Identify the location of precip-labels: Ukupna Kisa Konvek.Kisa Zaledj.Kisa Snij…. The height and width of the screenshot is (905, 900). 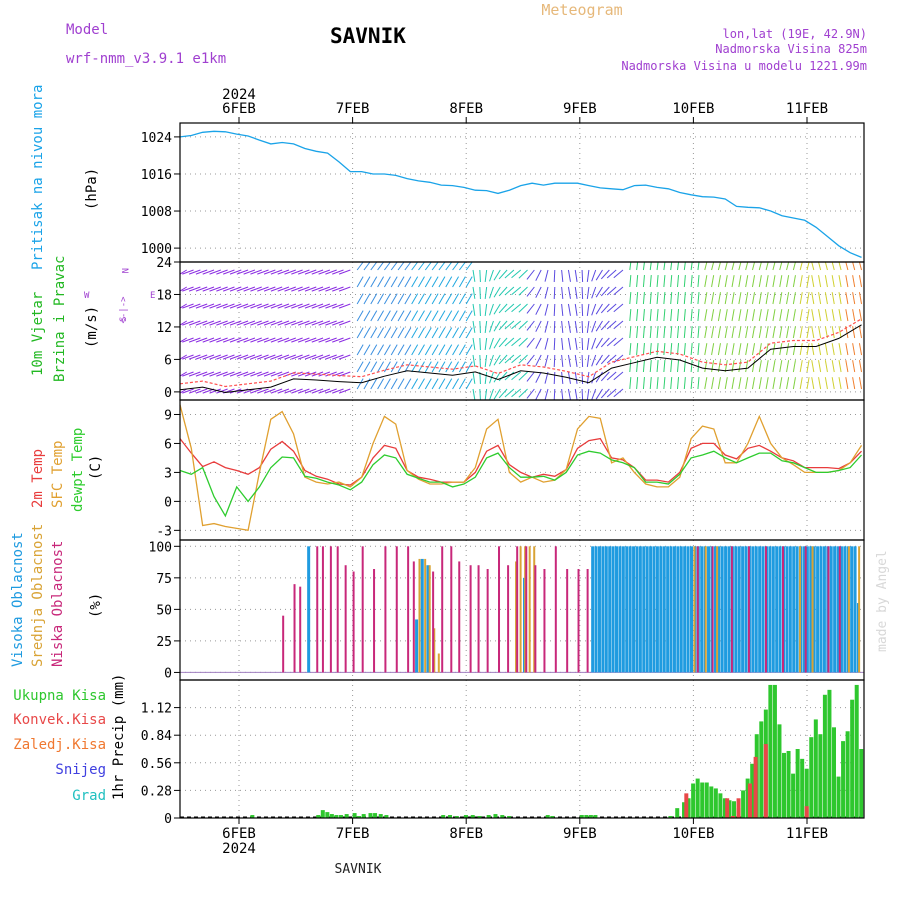
(70, 739).